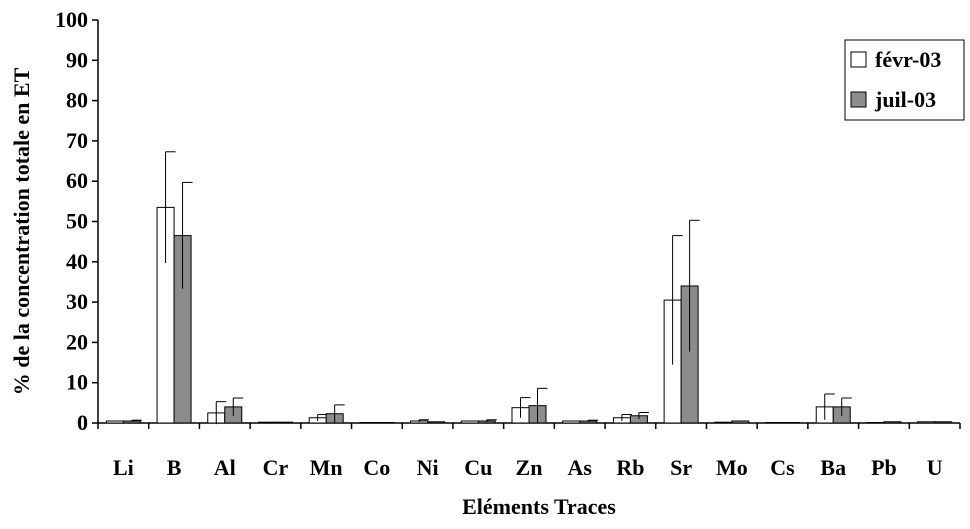  I want to click on legend-label: févr-03, so click(908, 59).